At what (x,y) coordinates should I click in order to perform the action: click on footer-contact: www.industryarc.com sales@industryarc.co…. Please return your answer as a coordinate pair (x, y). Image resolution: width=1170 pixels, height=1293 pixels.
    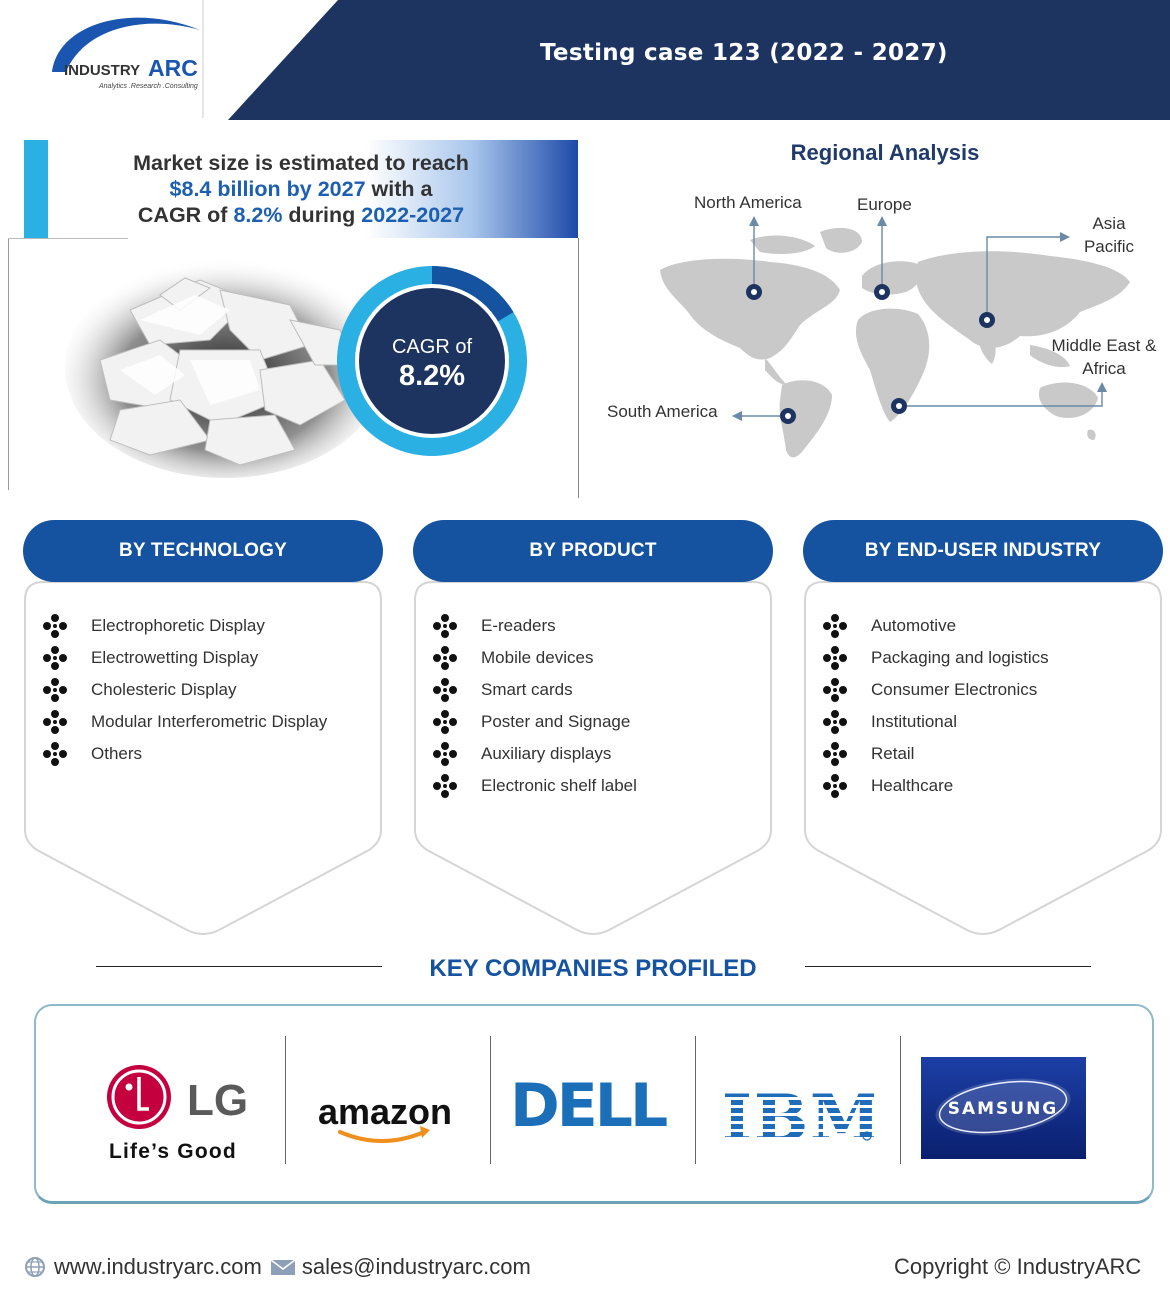
    Looking at the image, I should click on (277, 1267).